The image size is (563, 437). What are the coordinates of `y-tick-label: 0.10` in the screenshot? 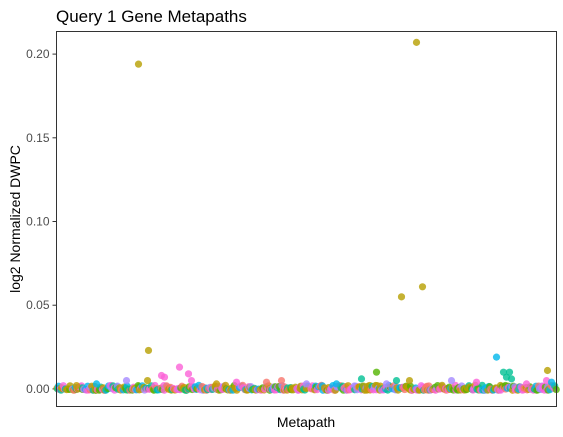 It's located at (38, 222).